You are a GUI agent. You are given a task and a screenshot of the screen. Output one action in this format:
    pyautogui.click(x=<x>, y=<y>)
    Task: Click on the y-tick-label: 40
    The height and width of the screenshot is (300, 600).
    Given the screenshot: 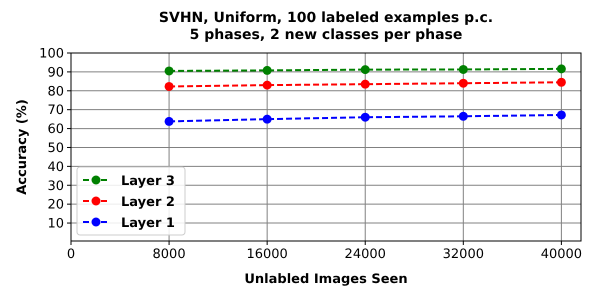 What is the action you would take?
    pyautogui.click(x=55, y=167)
    